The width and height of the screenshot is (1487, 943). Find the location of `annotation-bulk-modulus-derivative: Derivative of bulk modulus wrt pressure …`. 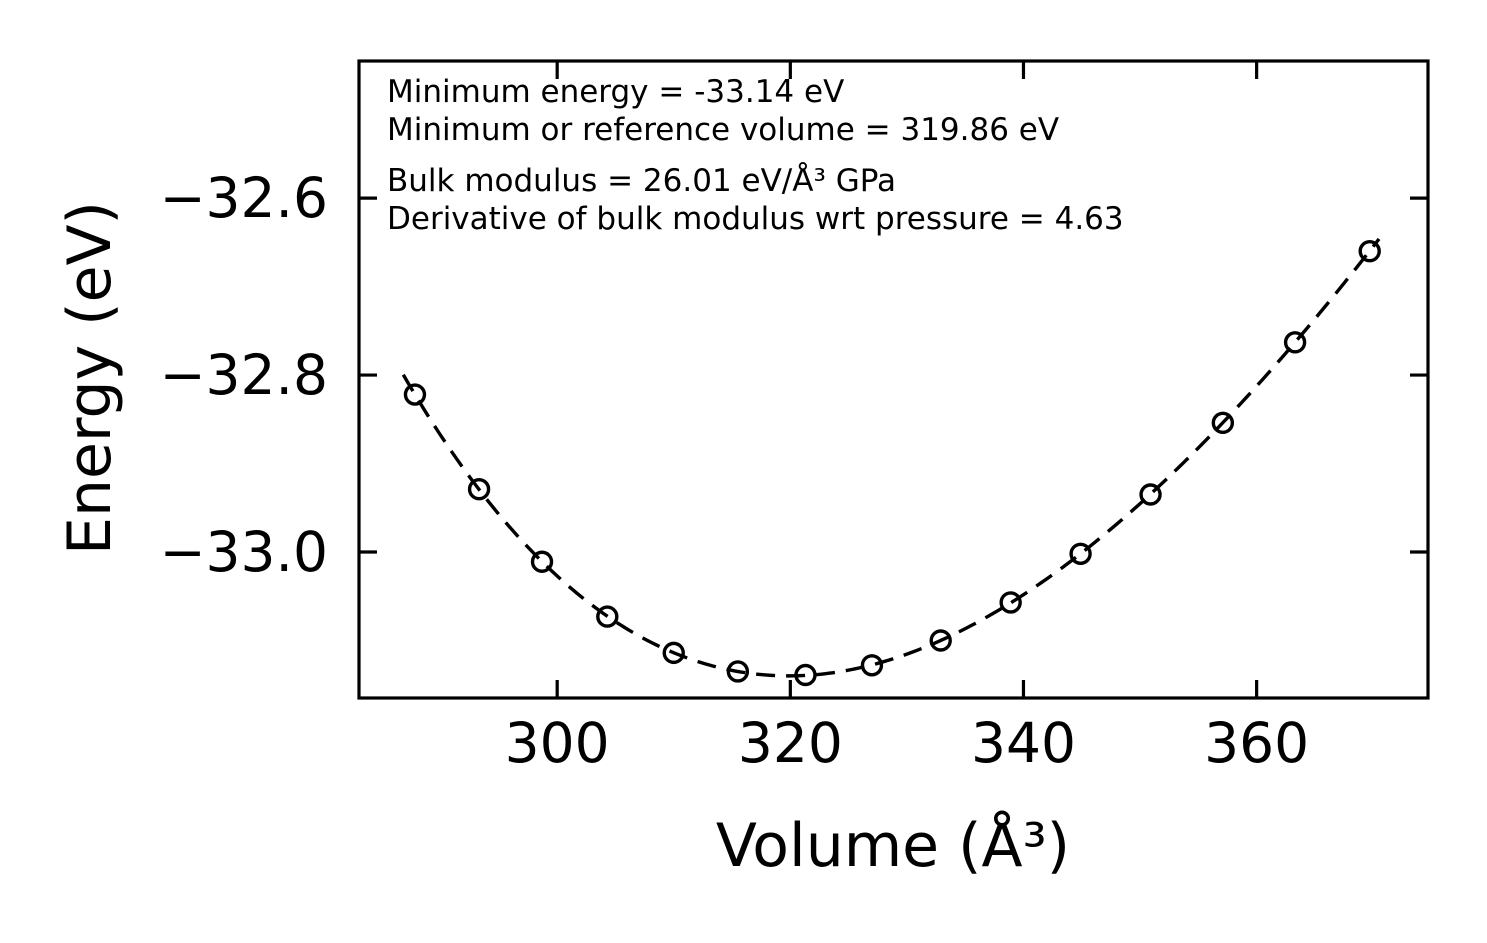

annotation-bulk-modulus-derivative: Derivative of bulk modulus wrt pressure … is located at coordinates (755, 219).